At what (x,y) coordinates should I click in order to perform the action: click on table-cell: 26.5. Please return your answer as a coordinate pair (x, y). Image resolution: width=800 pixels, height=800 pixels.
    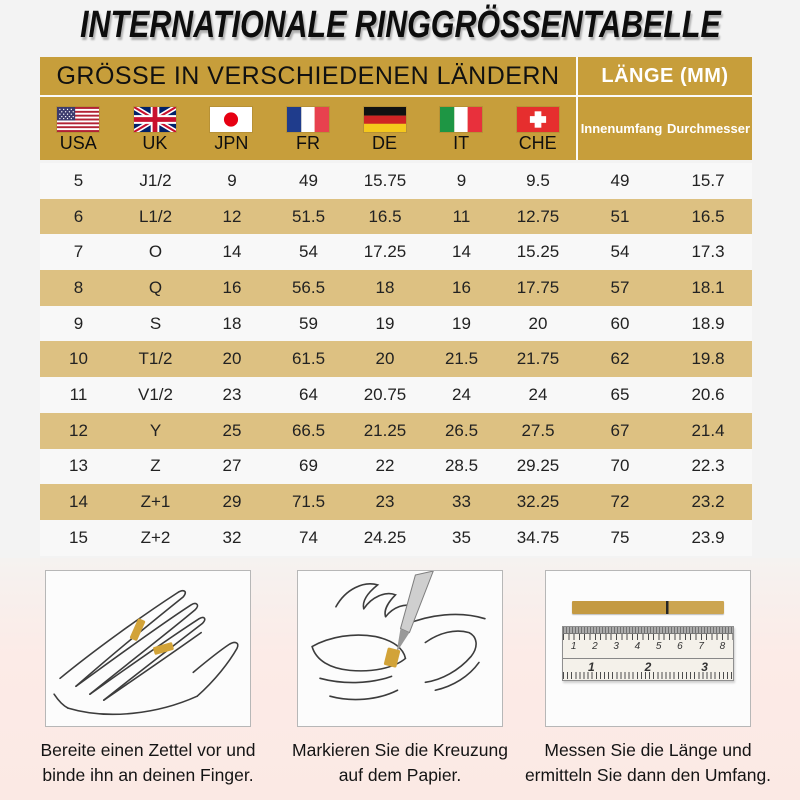
    Looking at the image, I should click on (461, 430).